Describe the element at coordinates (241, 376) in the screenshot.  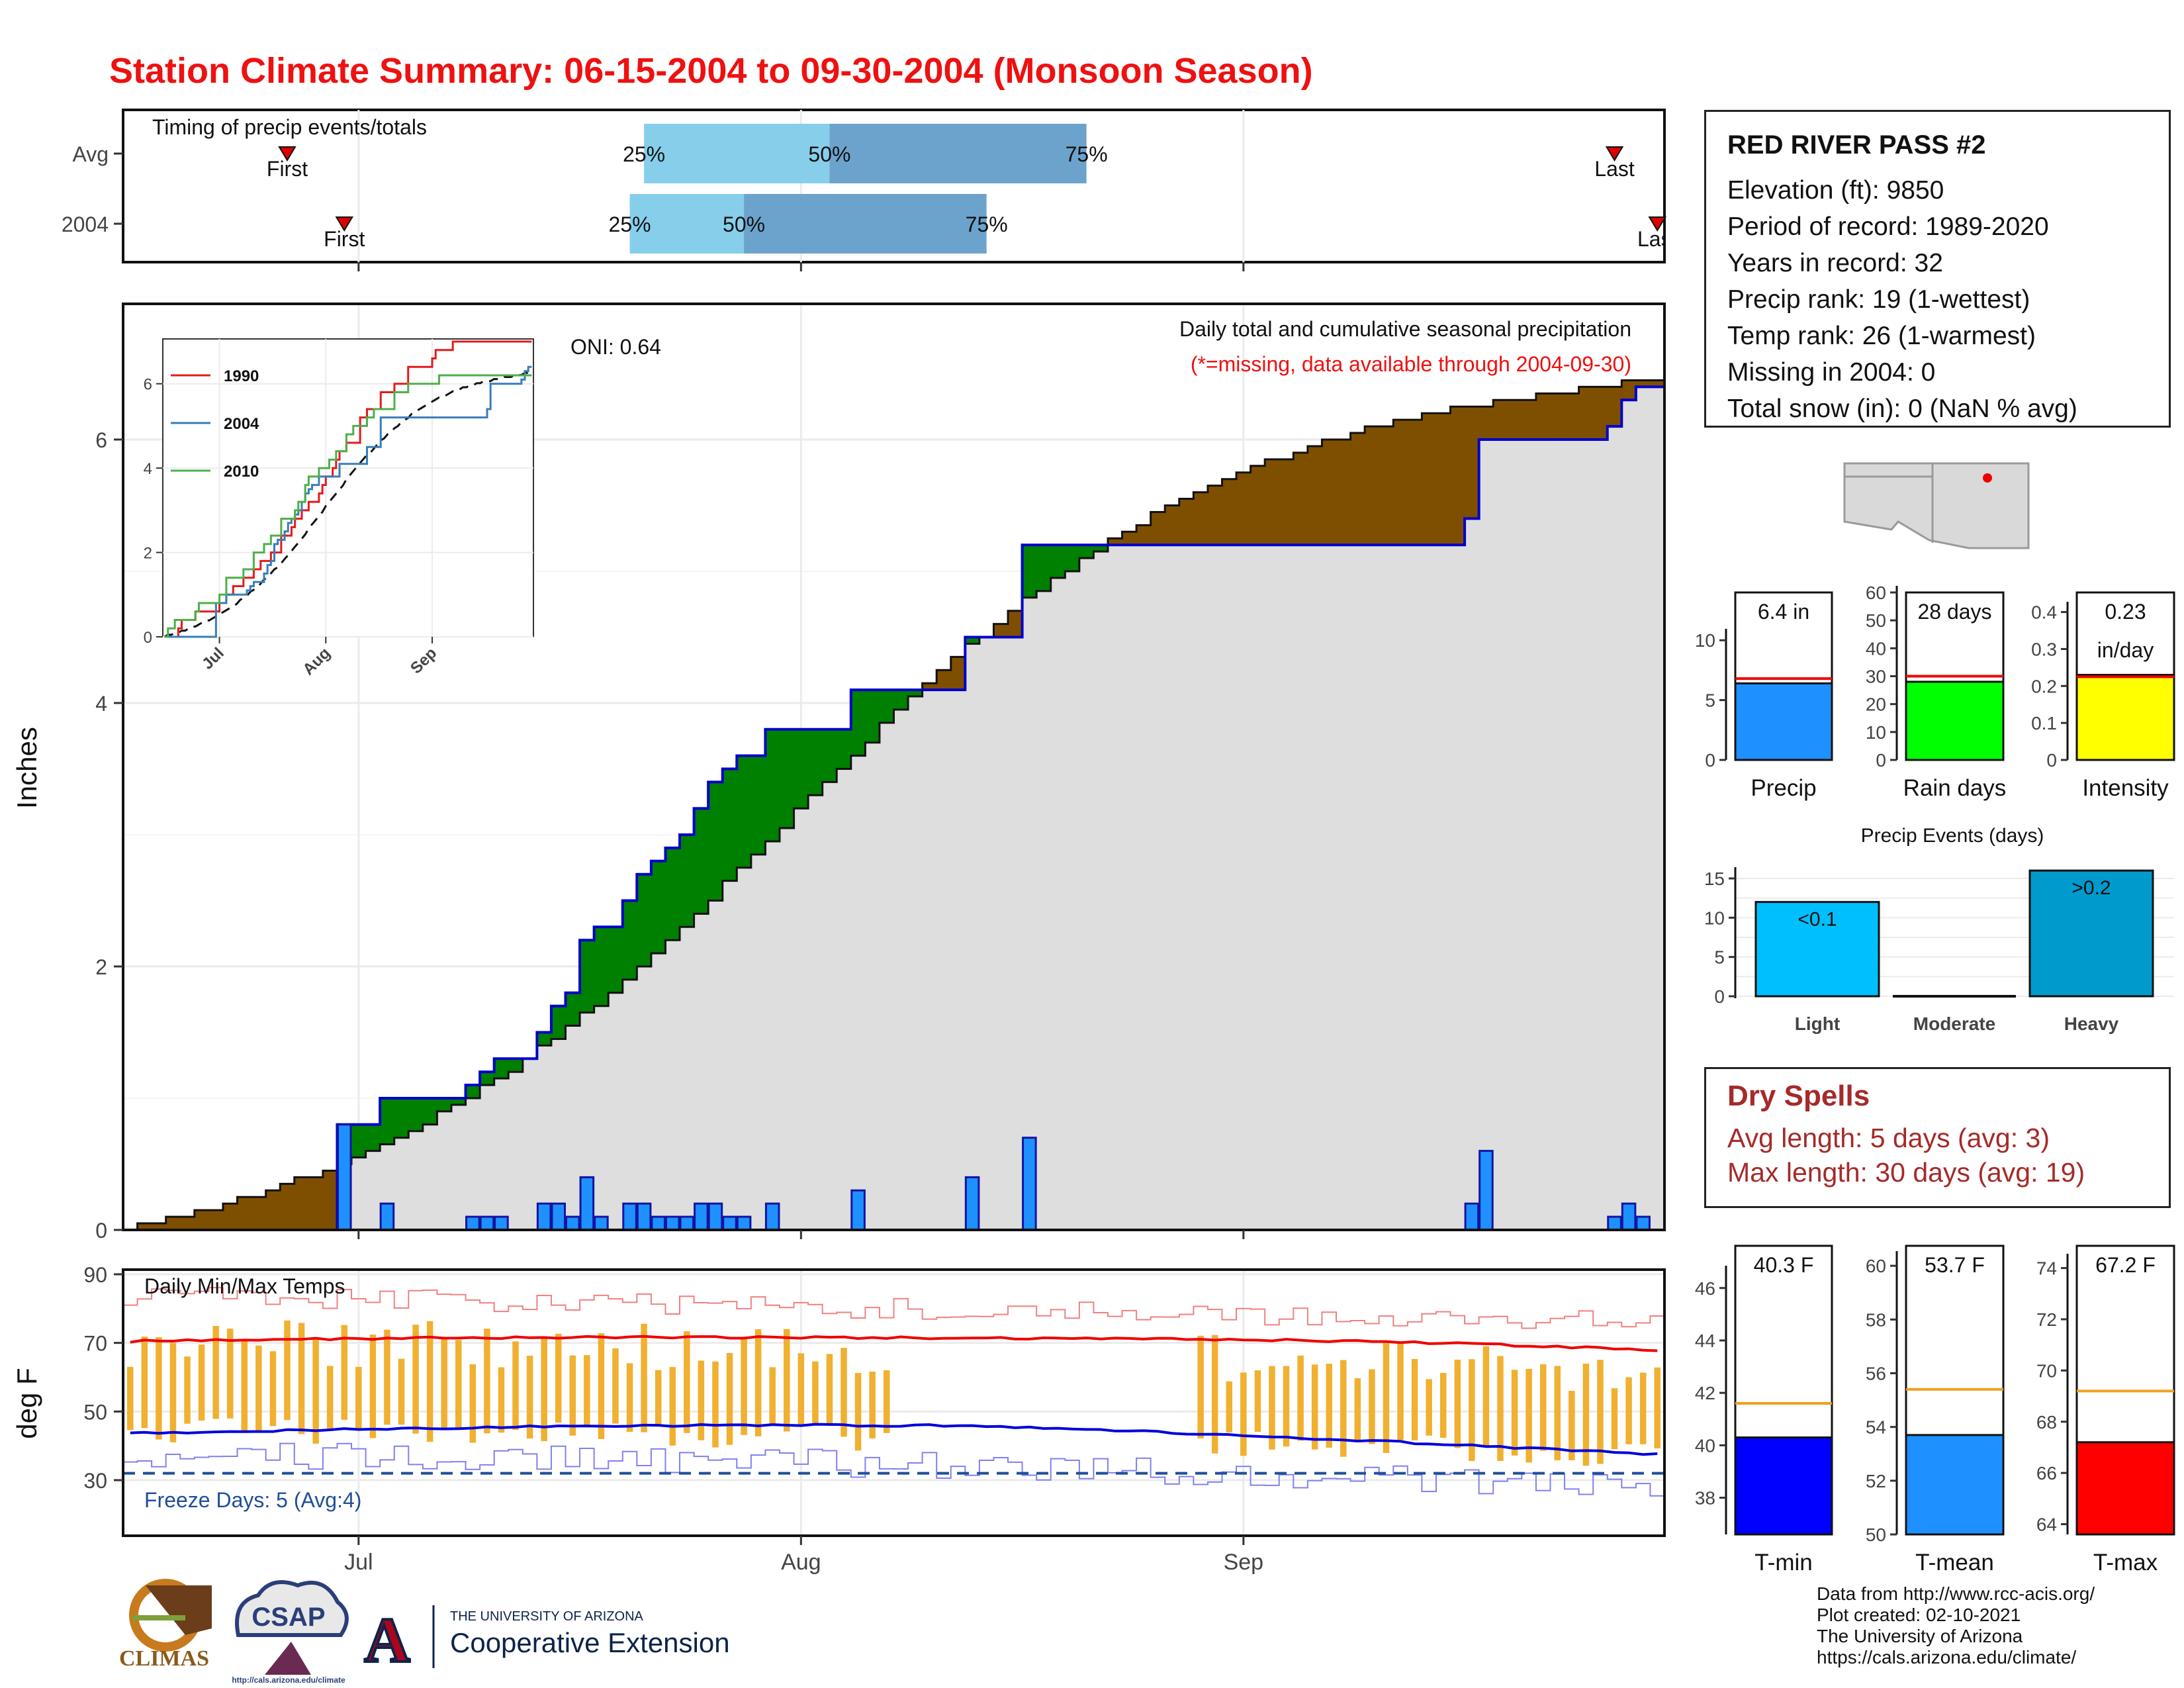
I see `inset-legend-label: 1990` at that location.